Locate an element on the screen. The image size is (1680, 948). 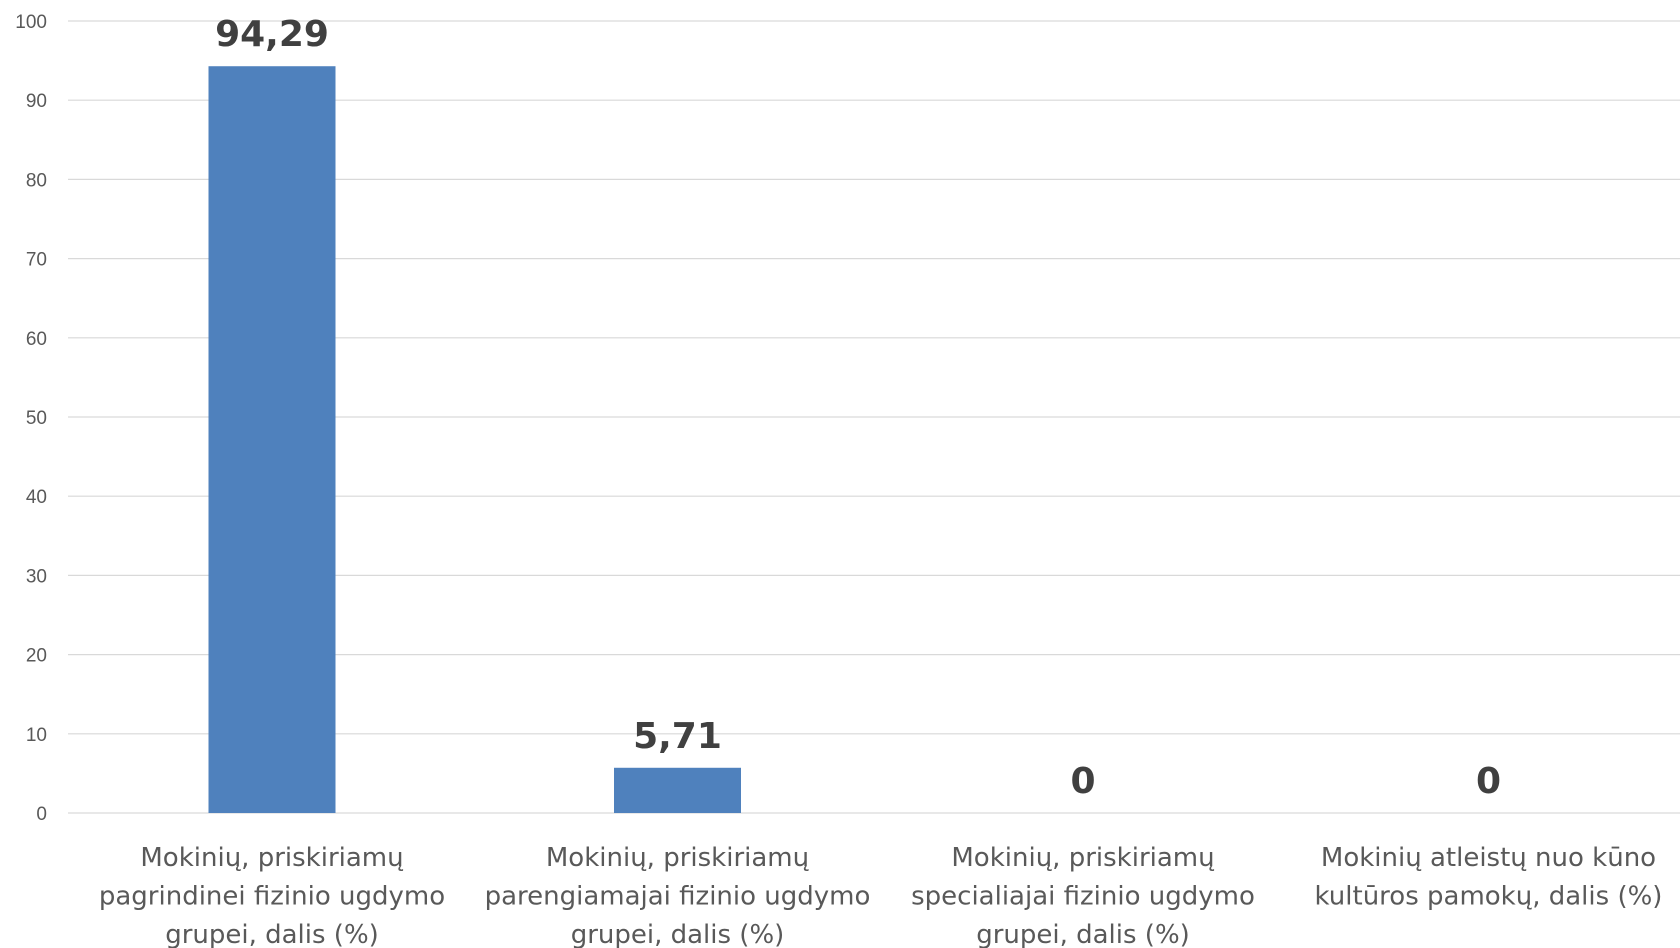
category-label: Mokinių atleistų nuo kūno is located at coordinates (1488, 858).